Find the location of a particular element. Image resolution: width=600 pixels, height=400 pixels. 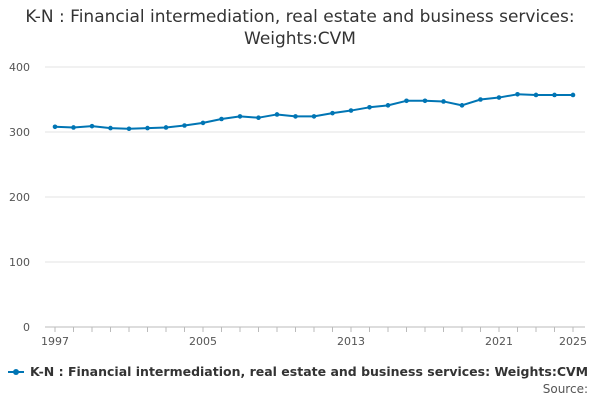

x-tick-label: 1997 is located at coordinates (55, 341).